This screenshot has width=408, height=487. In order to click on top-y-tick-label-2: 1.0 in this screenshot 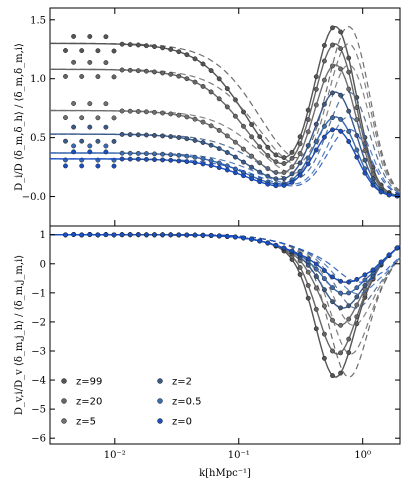, I will do `click(38, 79)`.